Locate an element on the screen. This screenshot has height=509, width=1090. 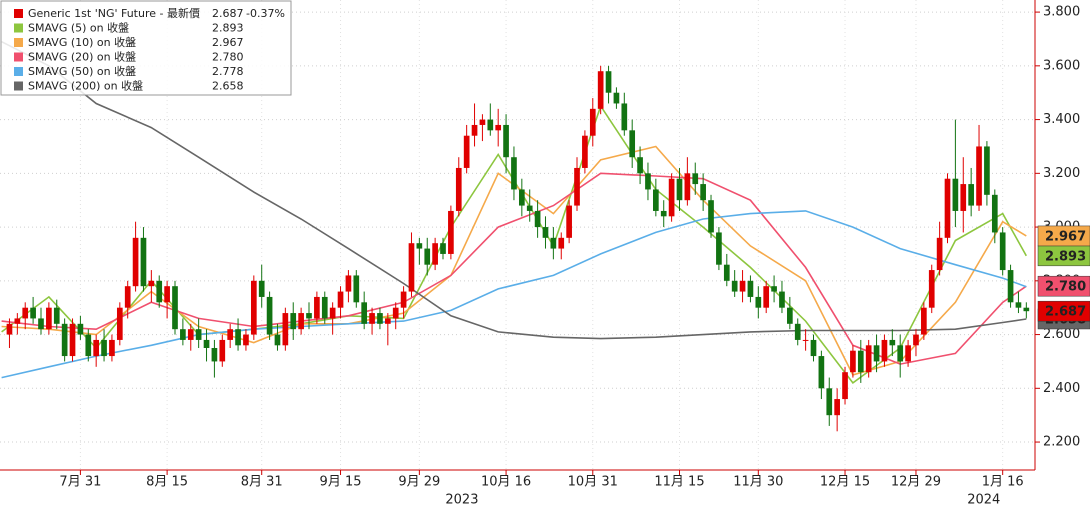
y-tick-label: 3.800 is located at coordinates (1061, 12).